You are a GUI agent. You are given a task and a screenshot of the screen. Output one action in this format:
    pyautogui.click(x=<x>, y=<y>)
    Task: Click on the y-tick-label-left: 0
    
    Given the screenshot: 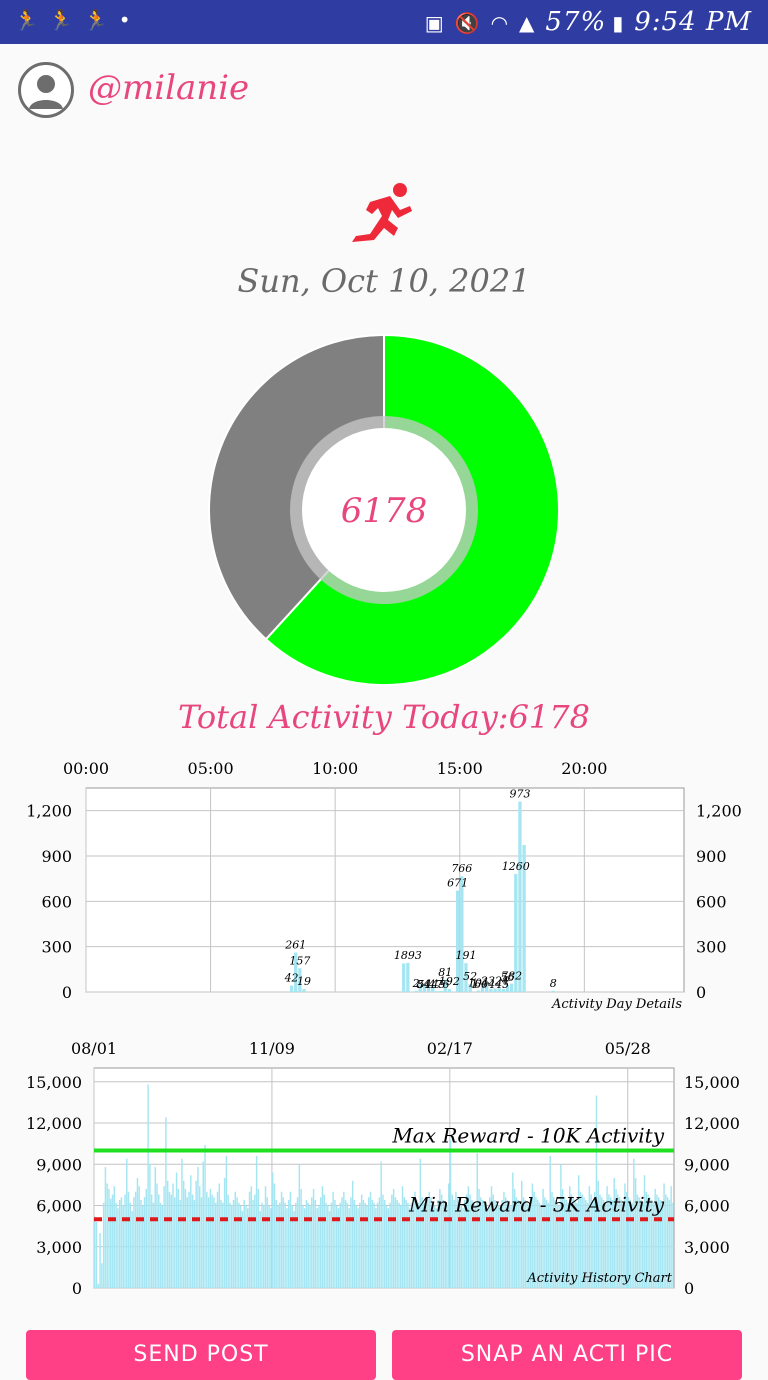 What is the action you would take?
    pyautogui.click(x=77, y=1287)
    